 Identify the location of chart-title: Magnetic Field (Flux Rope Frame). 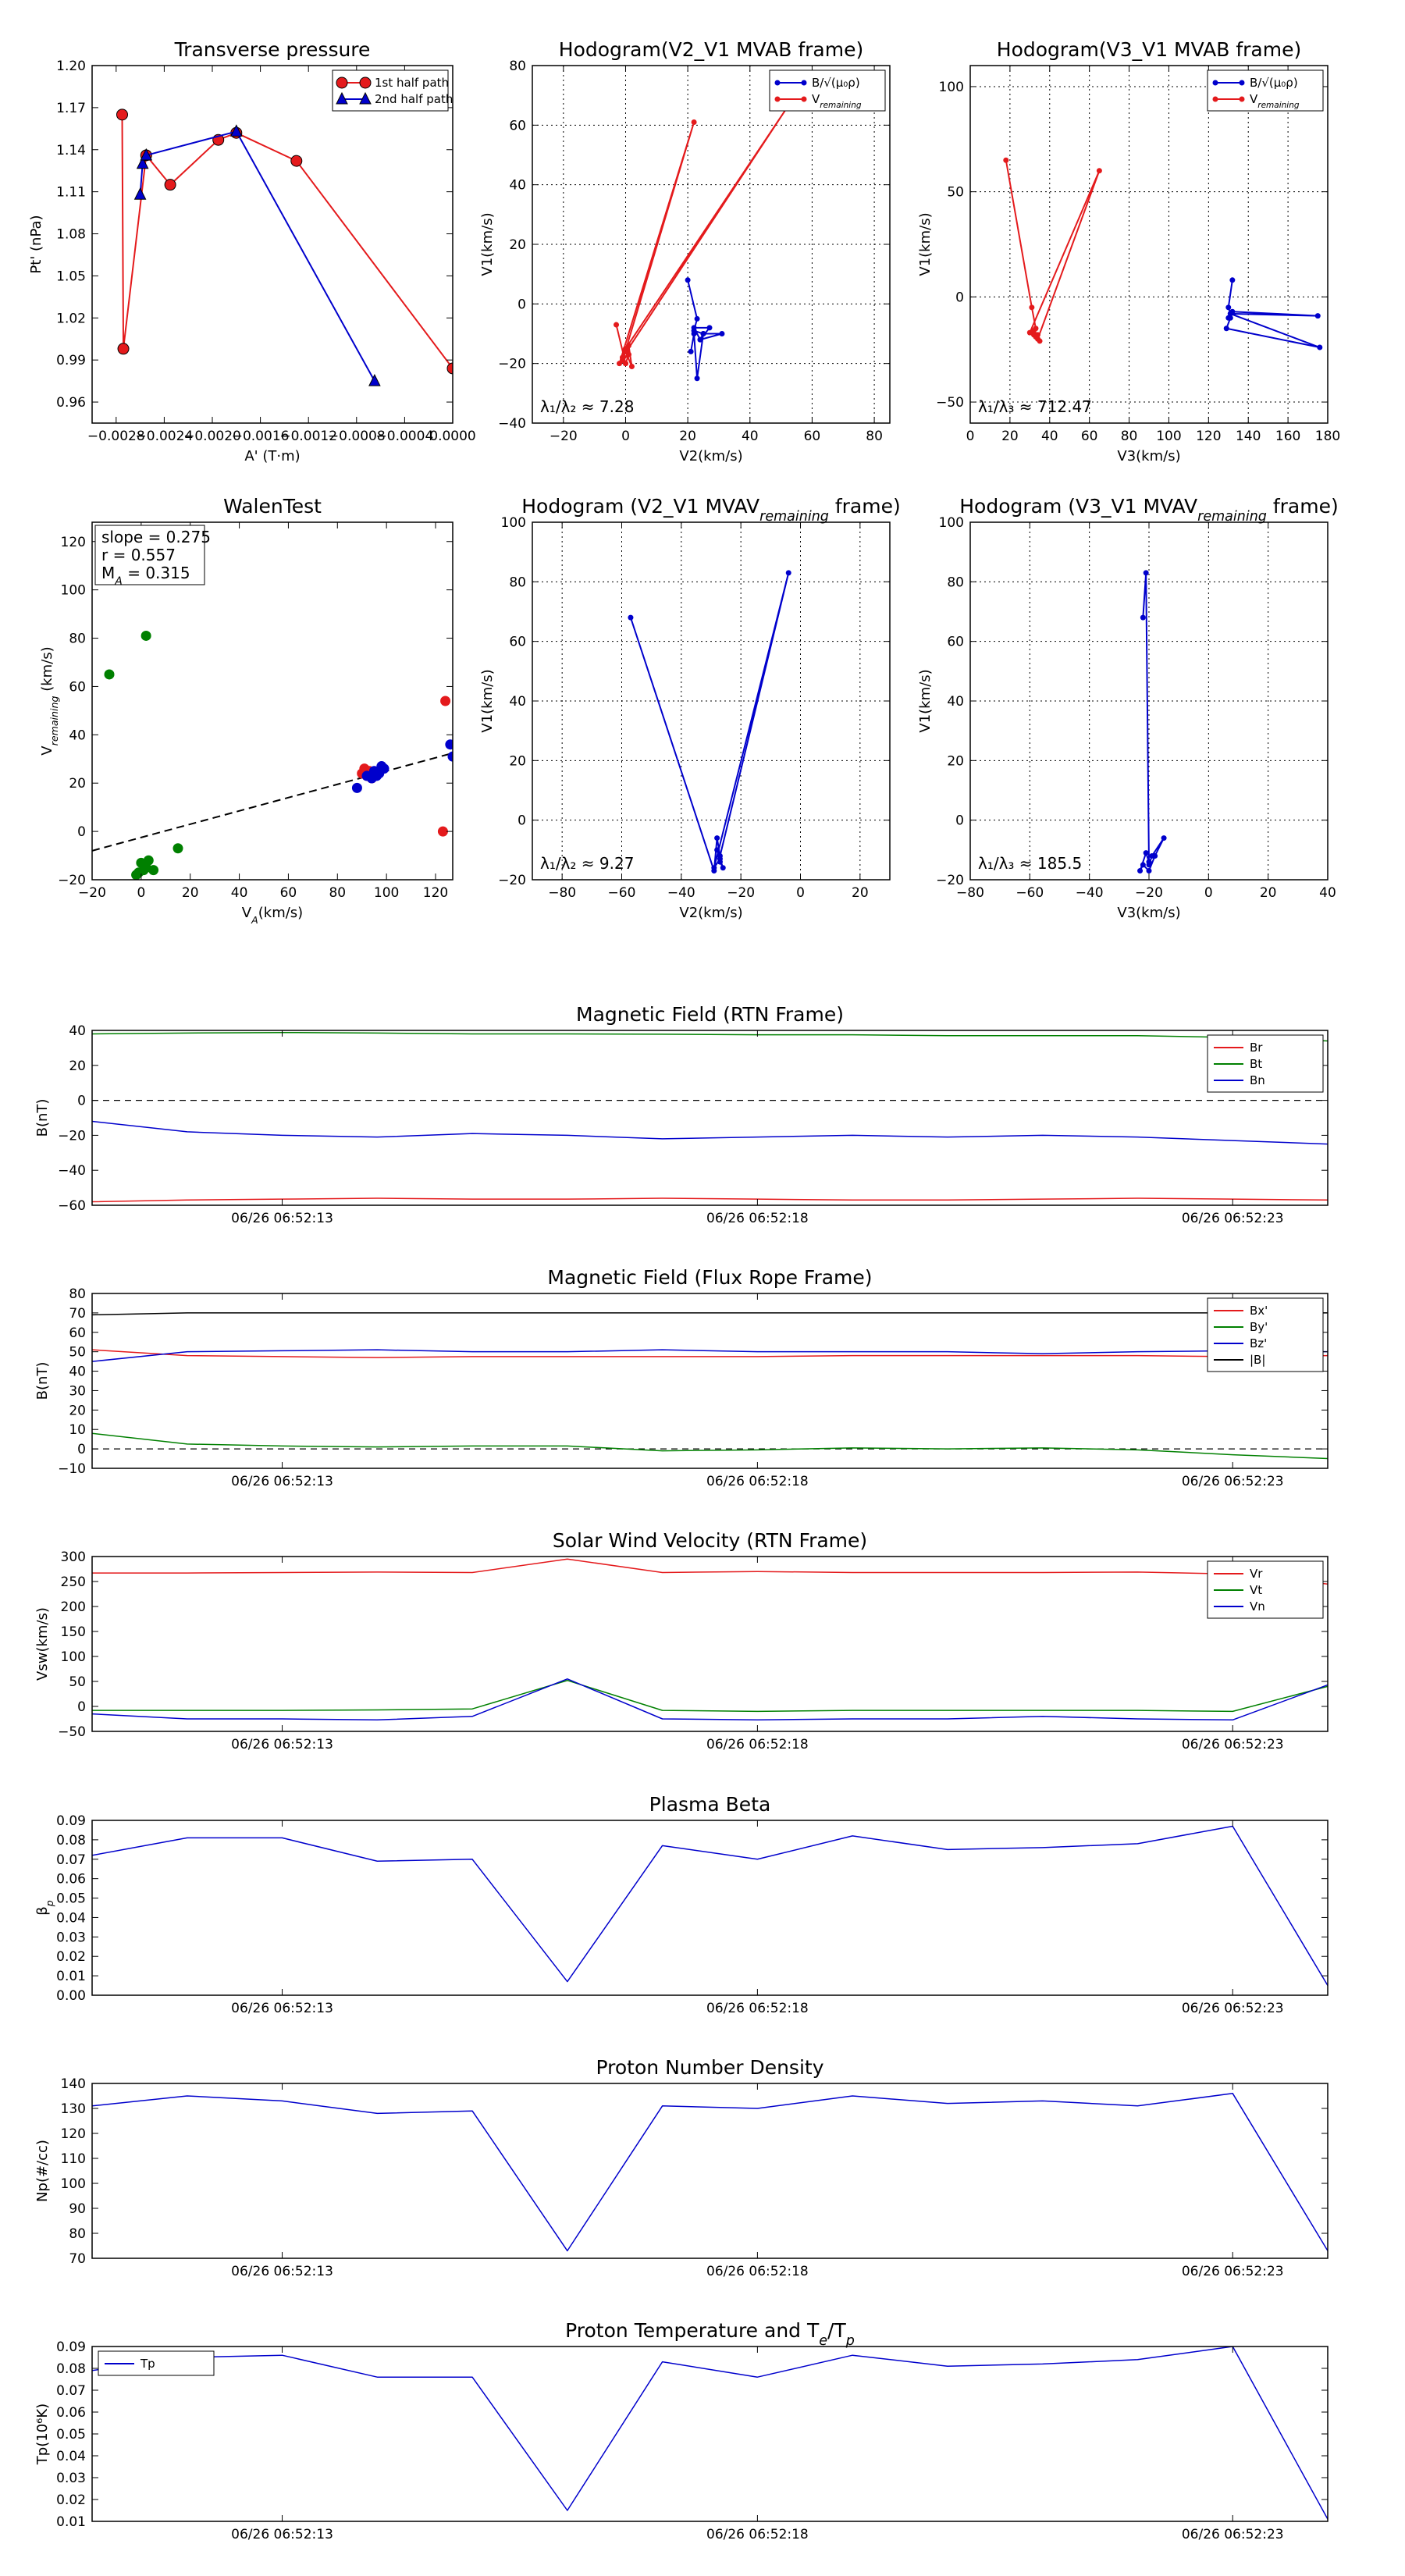
(710, 1277).